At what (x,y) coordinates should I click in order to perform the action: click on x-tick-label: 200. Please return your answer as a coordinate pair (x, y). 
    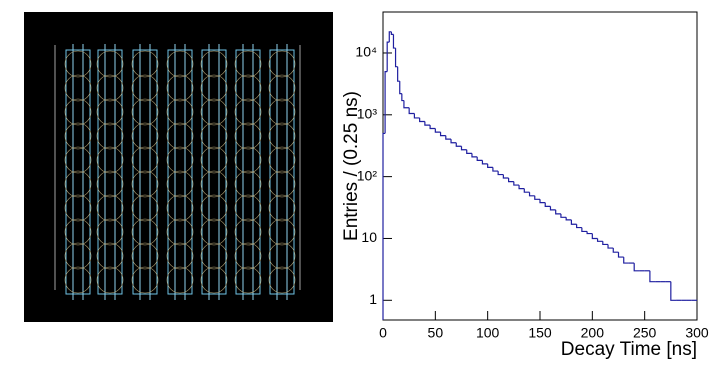
    Looking at the image, I should click on (593, 333).